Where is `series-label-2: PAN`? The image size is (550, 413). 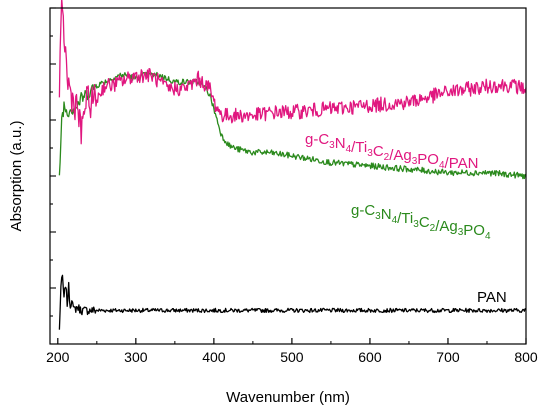 series-label-2: PAN is located at coordinates (492, 297).